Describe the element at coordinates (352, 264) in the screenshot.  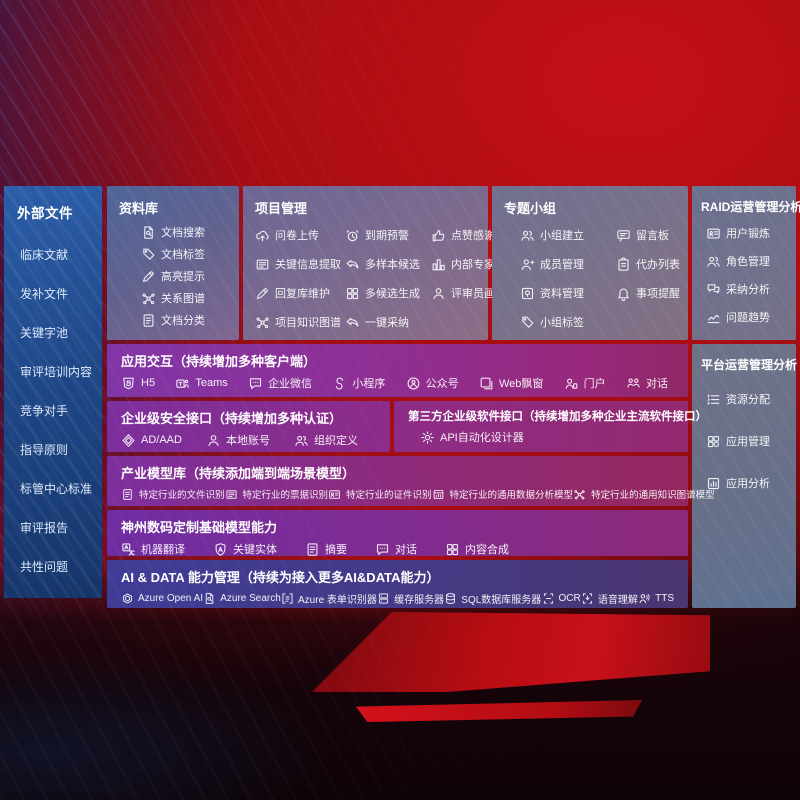
I see `reply-arrow-icon` at that location.